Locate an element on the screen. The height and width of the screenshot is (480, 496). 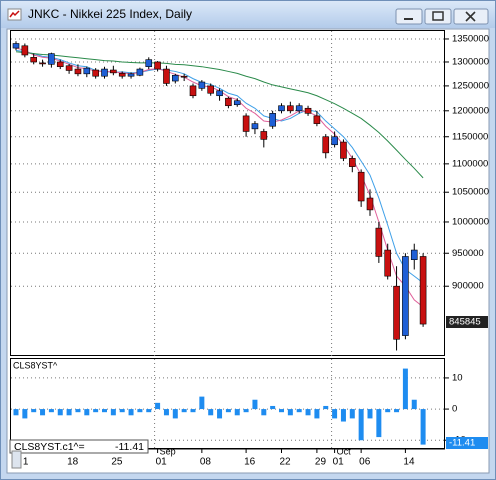
y-tick-label: 1300000 is located at coordinates (470, 61).